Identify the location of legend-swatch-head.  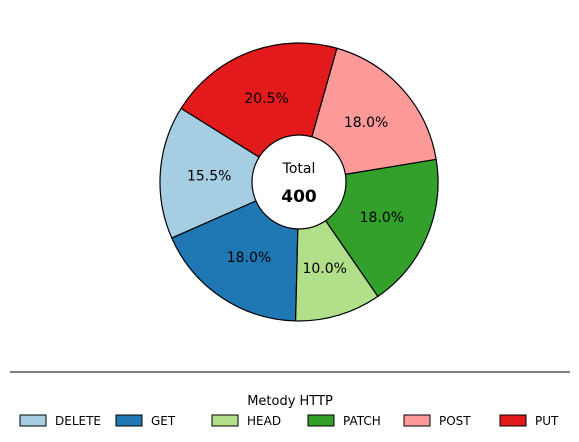
(225, 420).